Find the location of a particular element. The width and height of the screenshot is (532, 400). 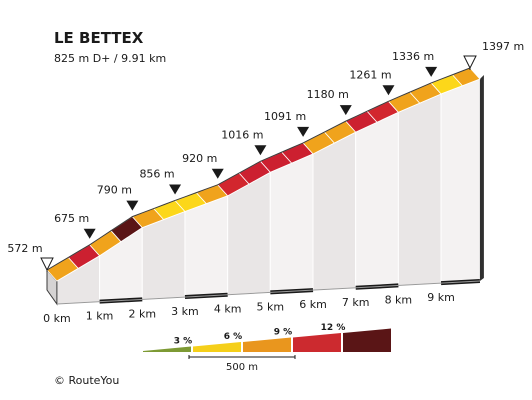

legend-label: 9 % is located at coordinates (283, 333).